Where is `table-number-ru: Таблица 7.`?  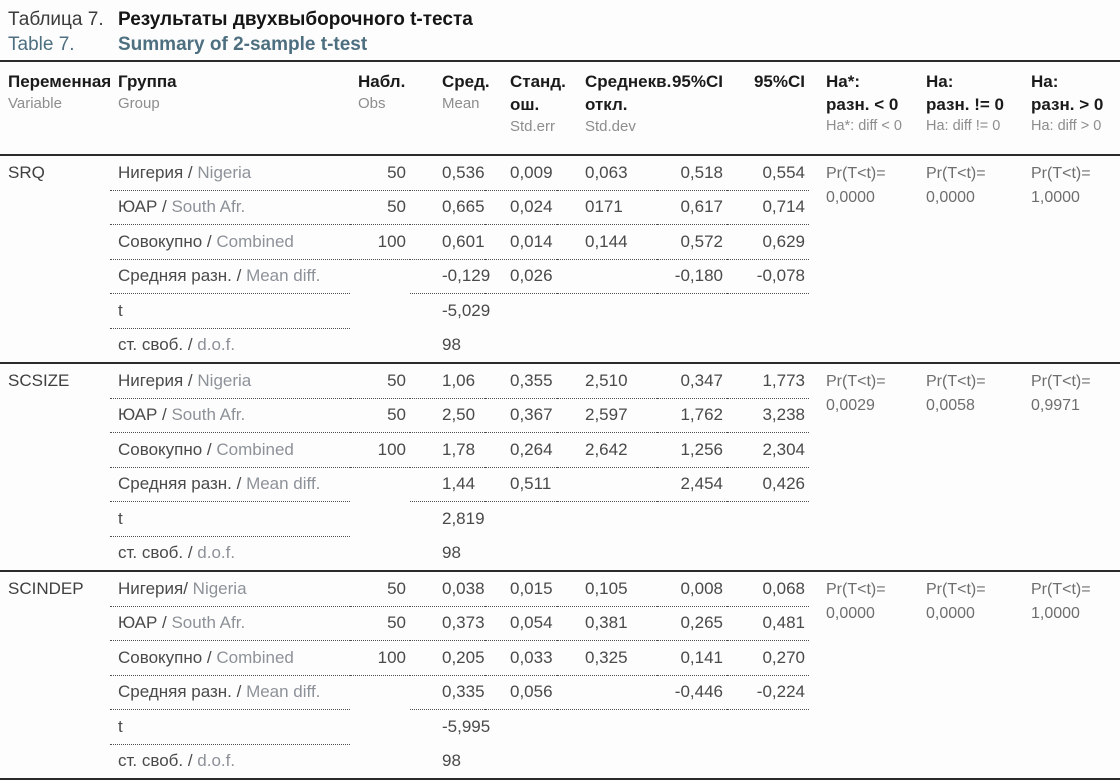 table-number-ru: Таблица 7. is located at coordinates (56, 19).